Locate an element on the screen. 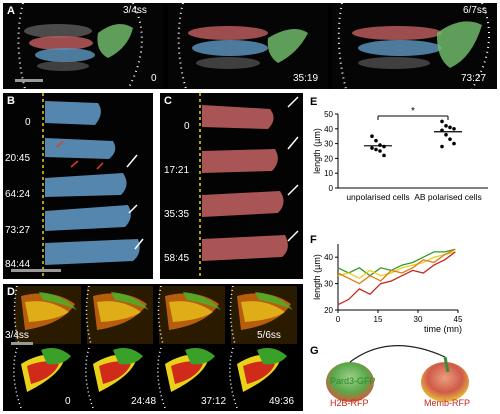  panel-f-ylabel: length (µm) is located at coordinates (317, 277).